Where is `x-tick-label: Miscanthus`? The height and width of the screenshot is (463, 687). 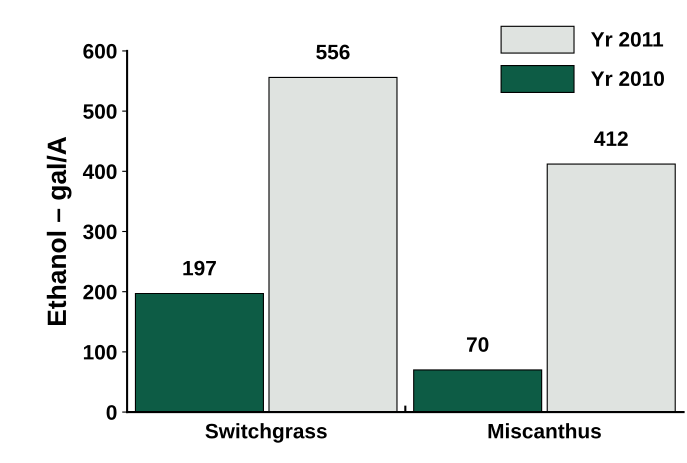 x-tick-label: Miscanthus is located at coordinates (544, 430).